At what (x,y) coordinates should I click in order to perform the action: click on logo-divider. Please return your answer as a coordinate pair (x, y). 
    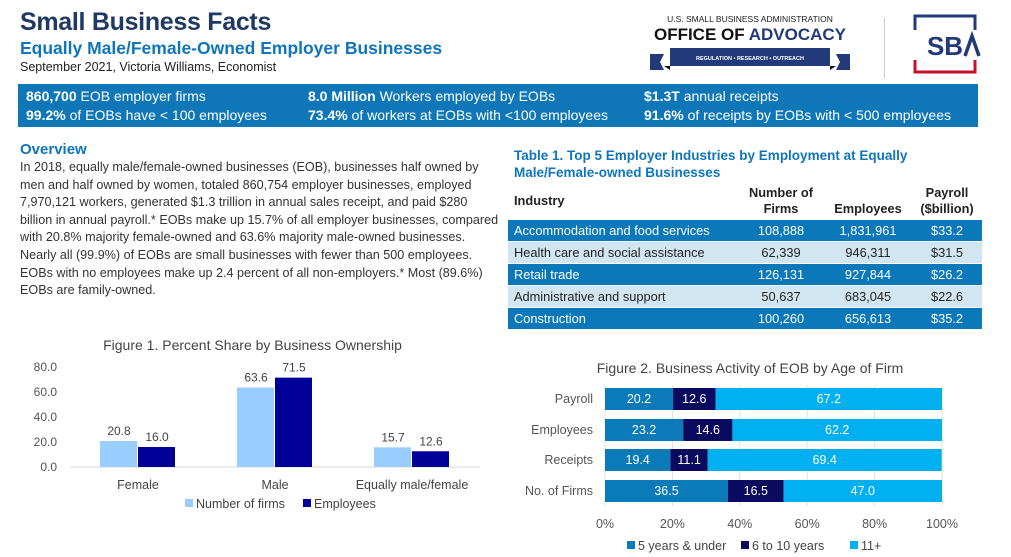
    Looking at the image, I should click on (884, 48).